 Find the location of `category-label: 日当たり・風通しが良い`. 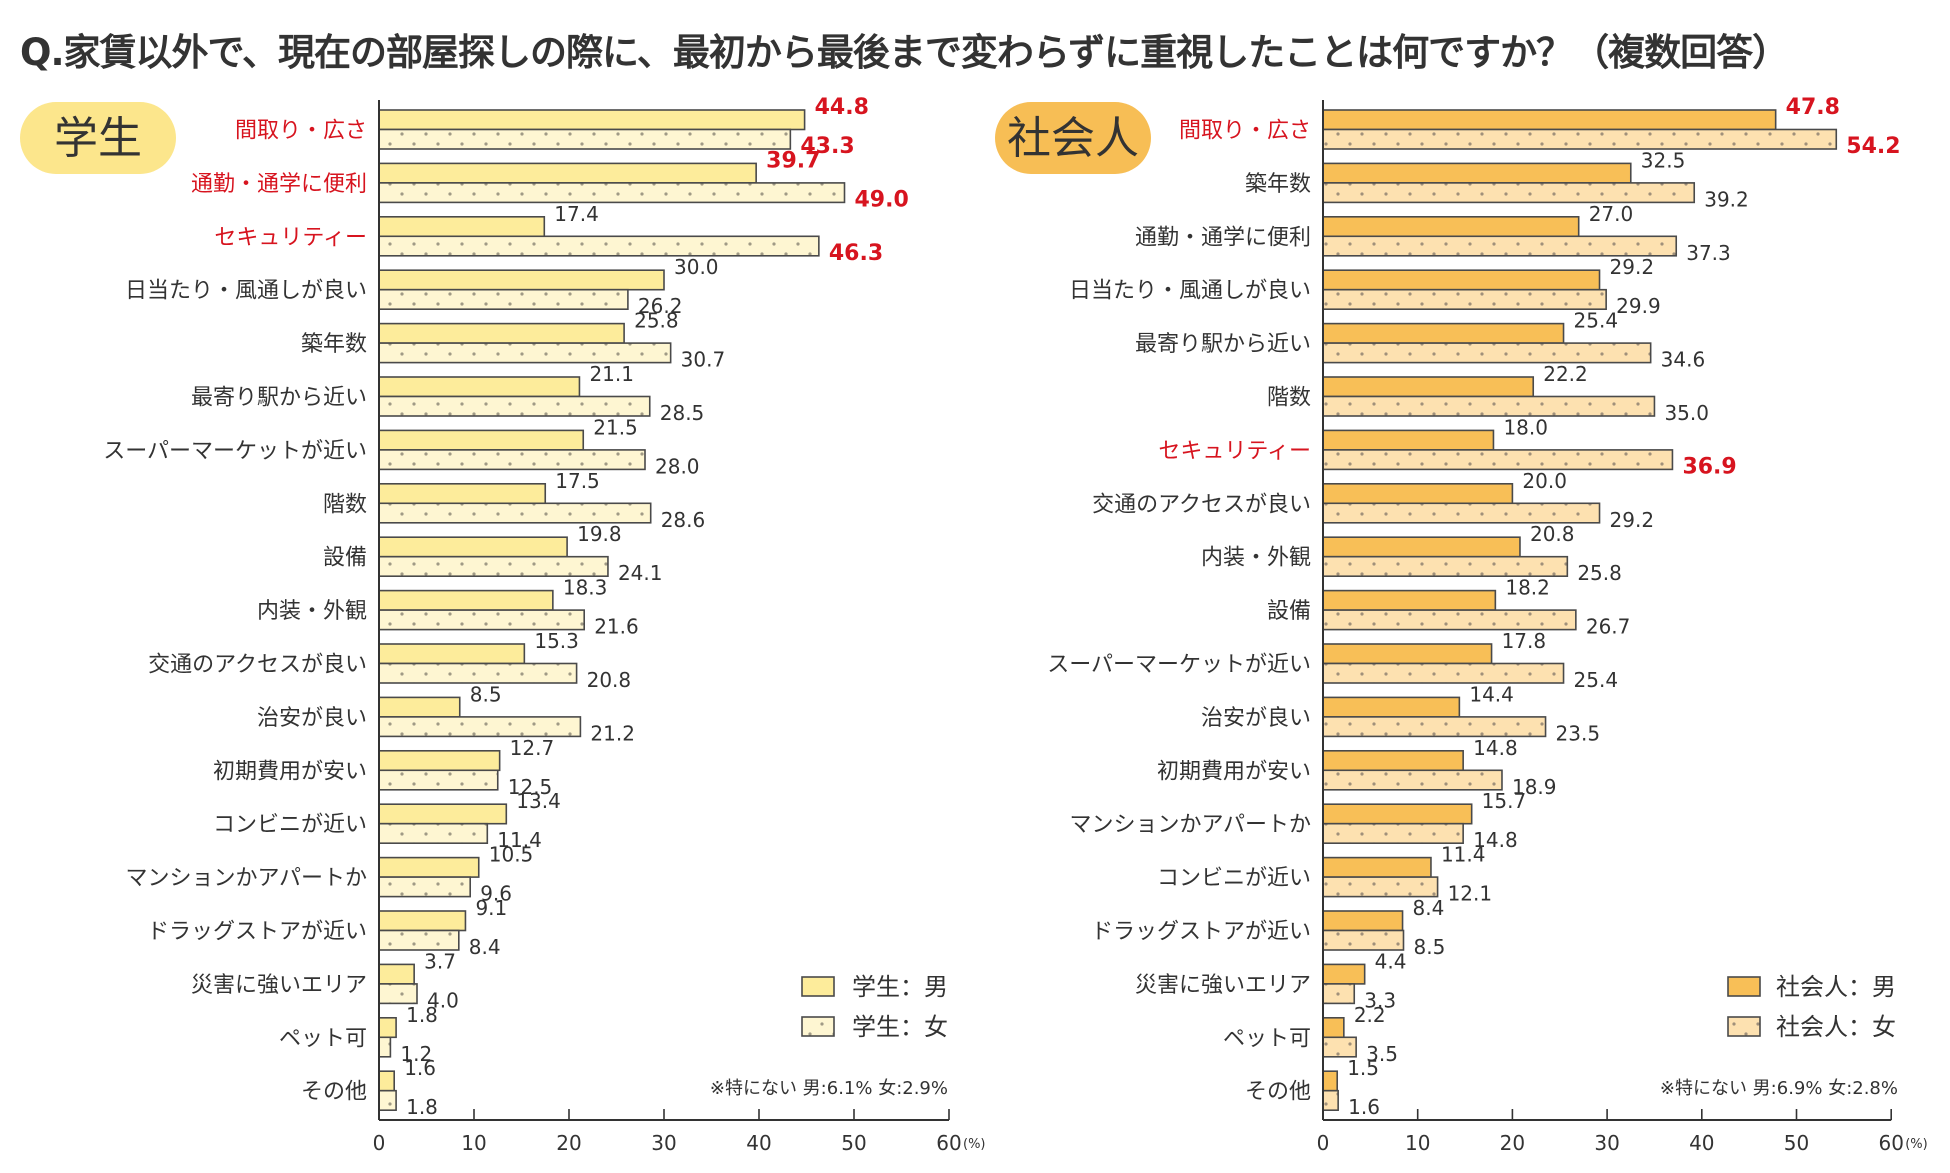

category-label: 日当たり・風通しが良い is located at coordinates (1190, 291).